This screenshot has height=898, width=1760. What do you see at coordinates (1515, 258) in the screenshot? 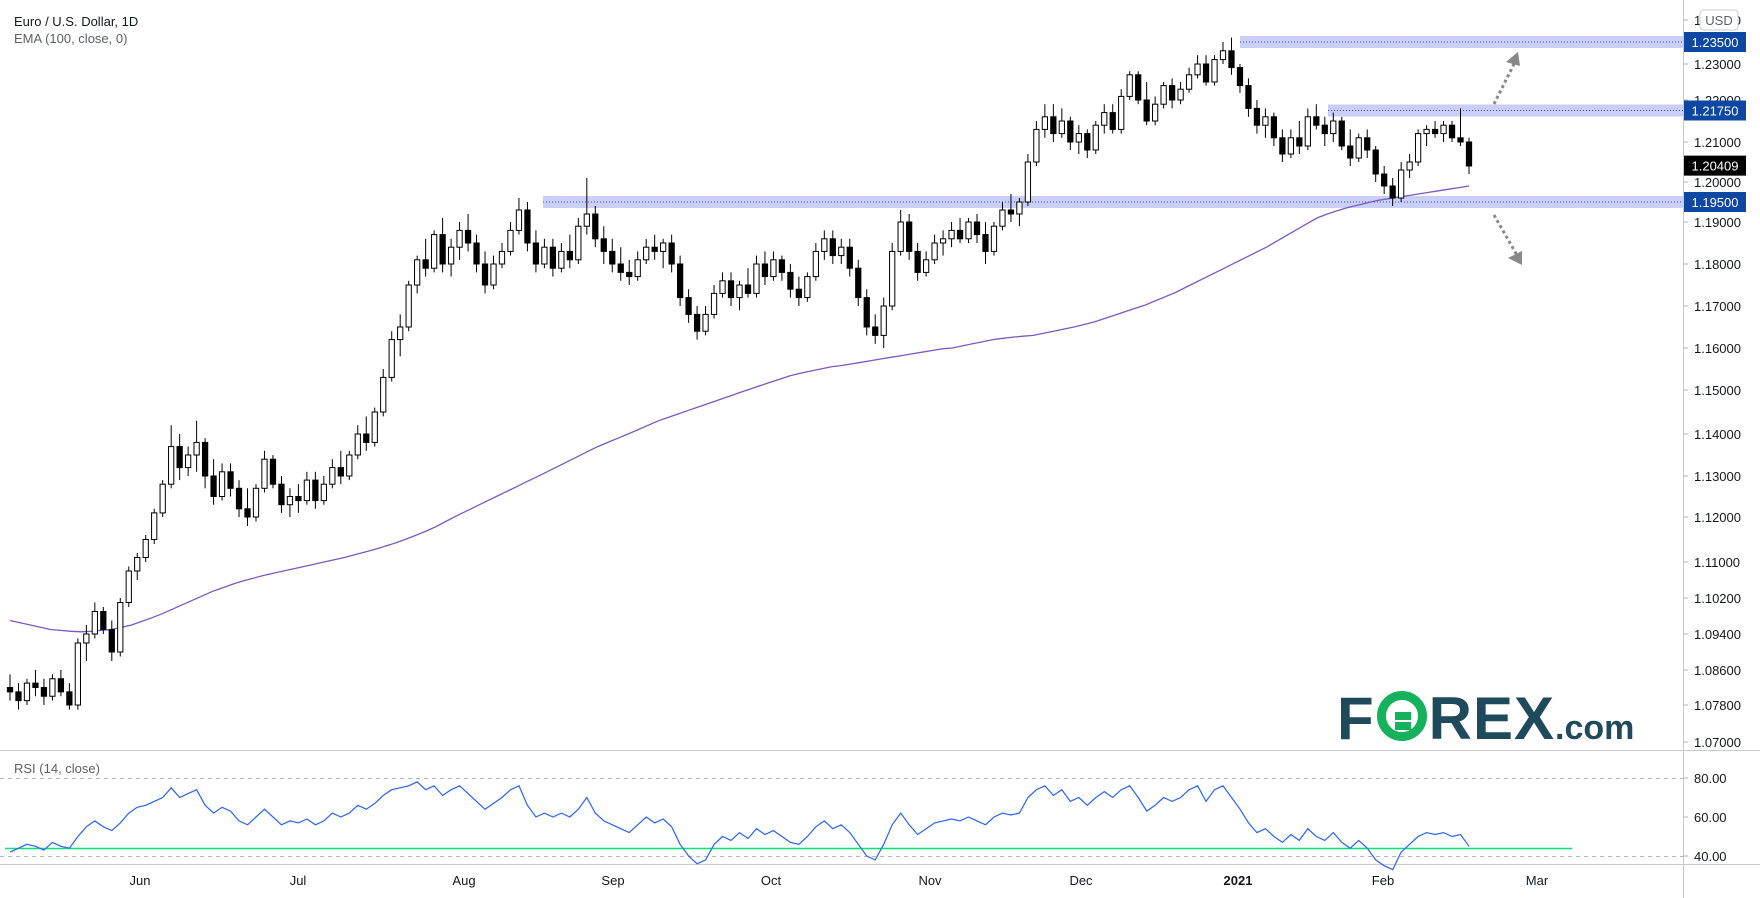
I see `down-arrow-head` at bounding box center [1515, 258].